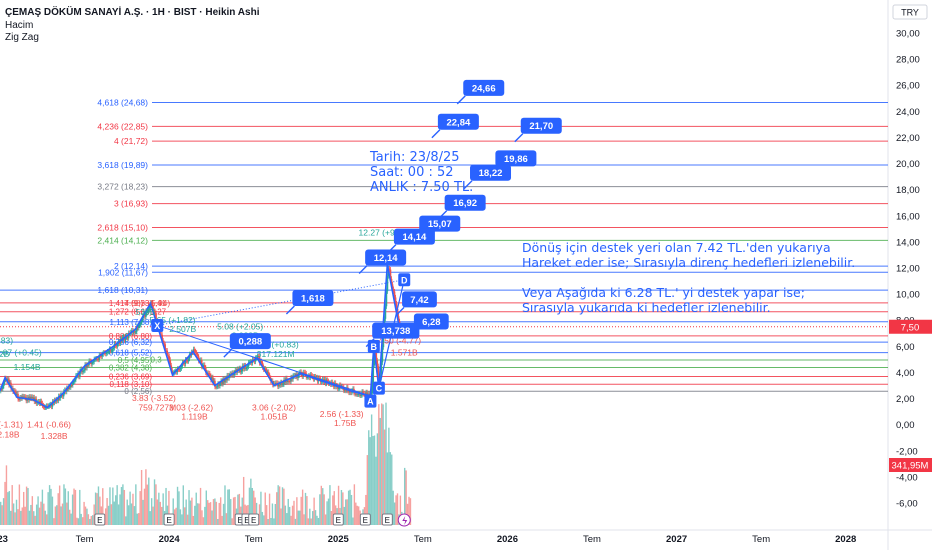 The width and height of the screenshot is (932, 550). I want to click on zigzag-label: 3.03 (-2.62), so click(191, 407).